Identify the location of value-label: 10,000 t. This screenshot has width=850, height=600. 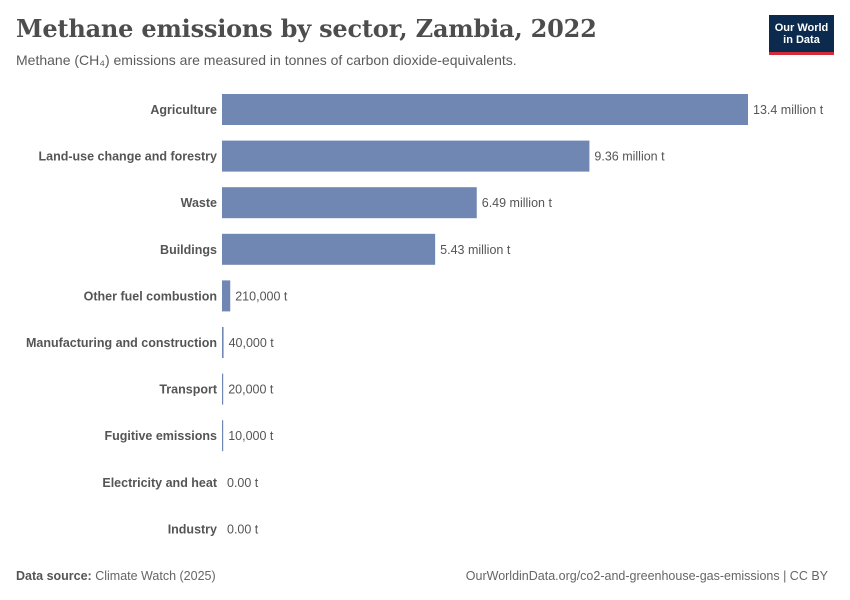
(251, 436).